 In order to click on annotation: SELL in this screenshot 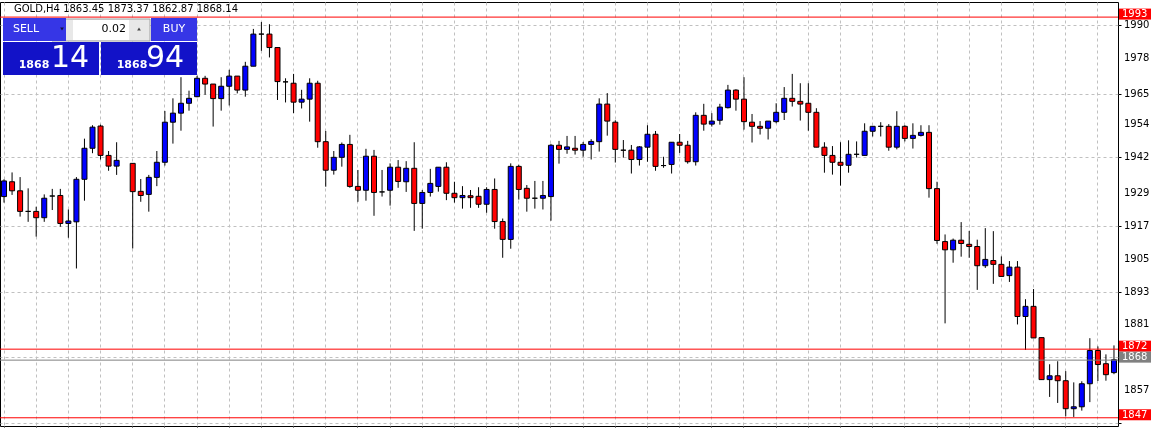, I will do `click(26, 28)`.